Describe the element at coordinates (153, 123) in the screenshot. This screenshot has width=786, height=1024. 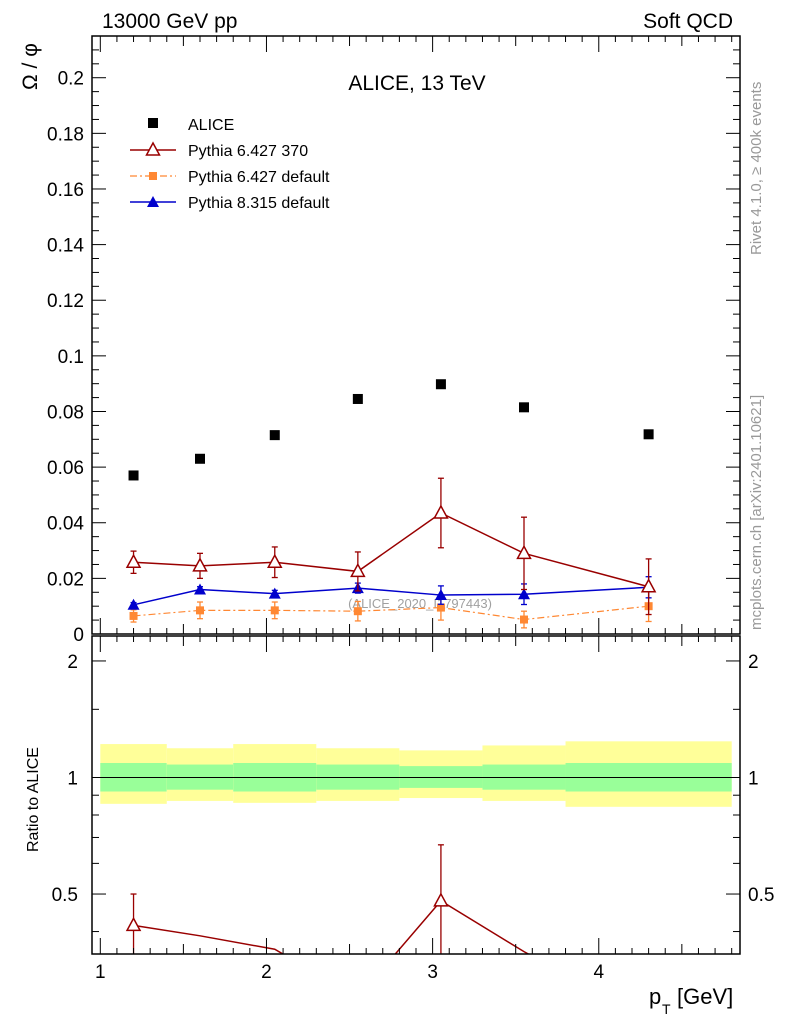
I see `legend-marker-alice` at that location.